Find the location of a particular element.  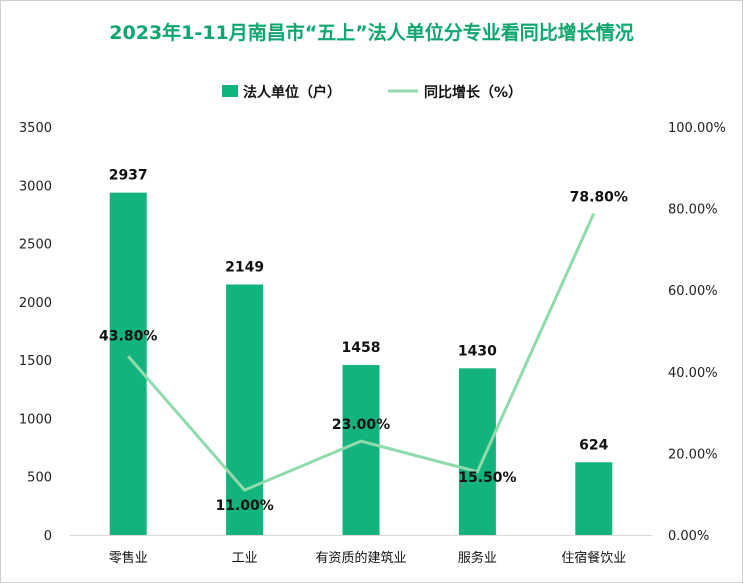

line-value-label: 11.00% is located at coordinates (244, 506).